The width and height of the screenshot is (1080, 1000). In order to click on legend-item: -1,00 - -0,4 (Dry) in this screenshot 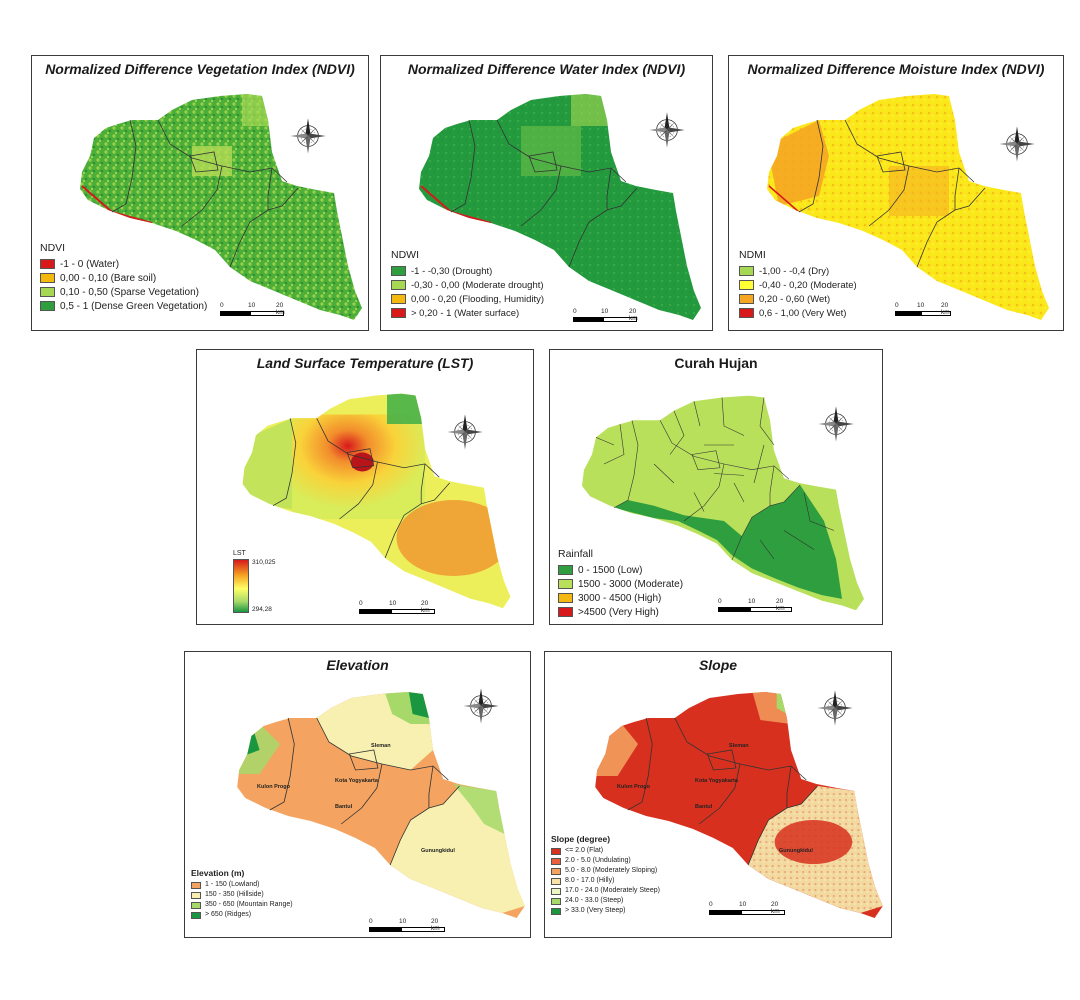, I will do `click(798, 271)`.